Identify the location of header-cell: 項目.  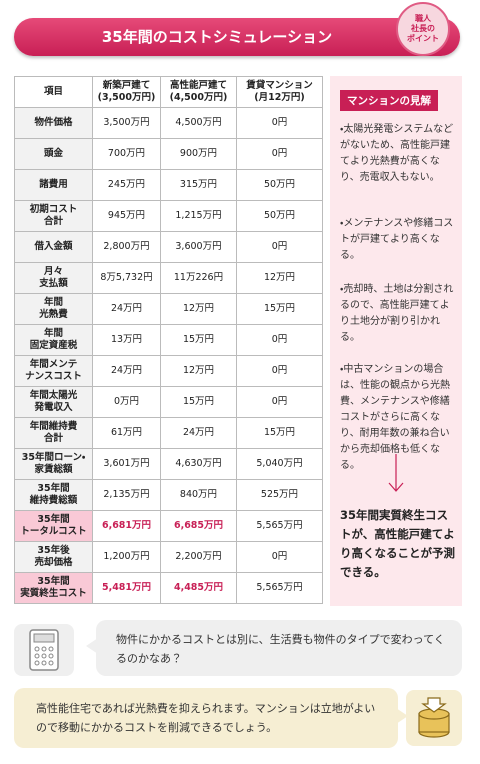
(53, 92).